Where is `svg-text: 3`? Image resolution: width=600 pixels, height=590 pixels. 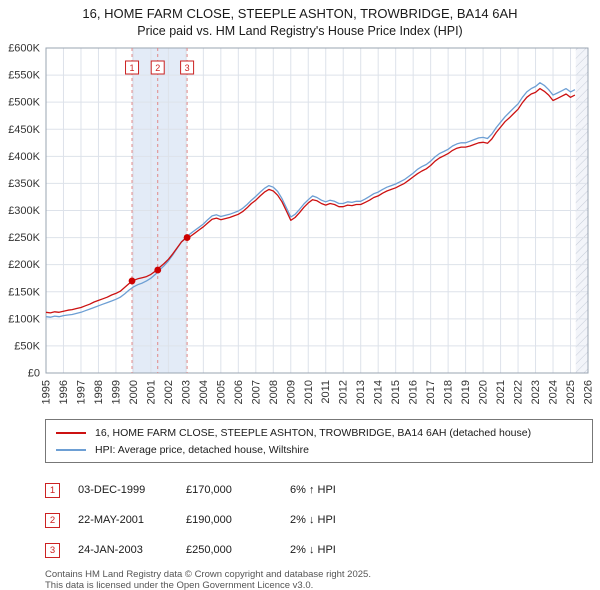 svg-text: 3 is located at coordinates (187, 68).